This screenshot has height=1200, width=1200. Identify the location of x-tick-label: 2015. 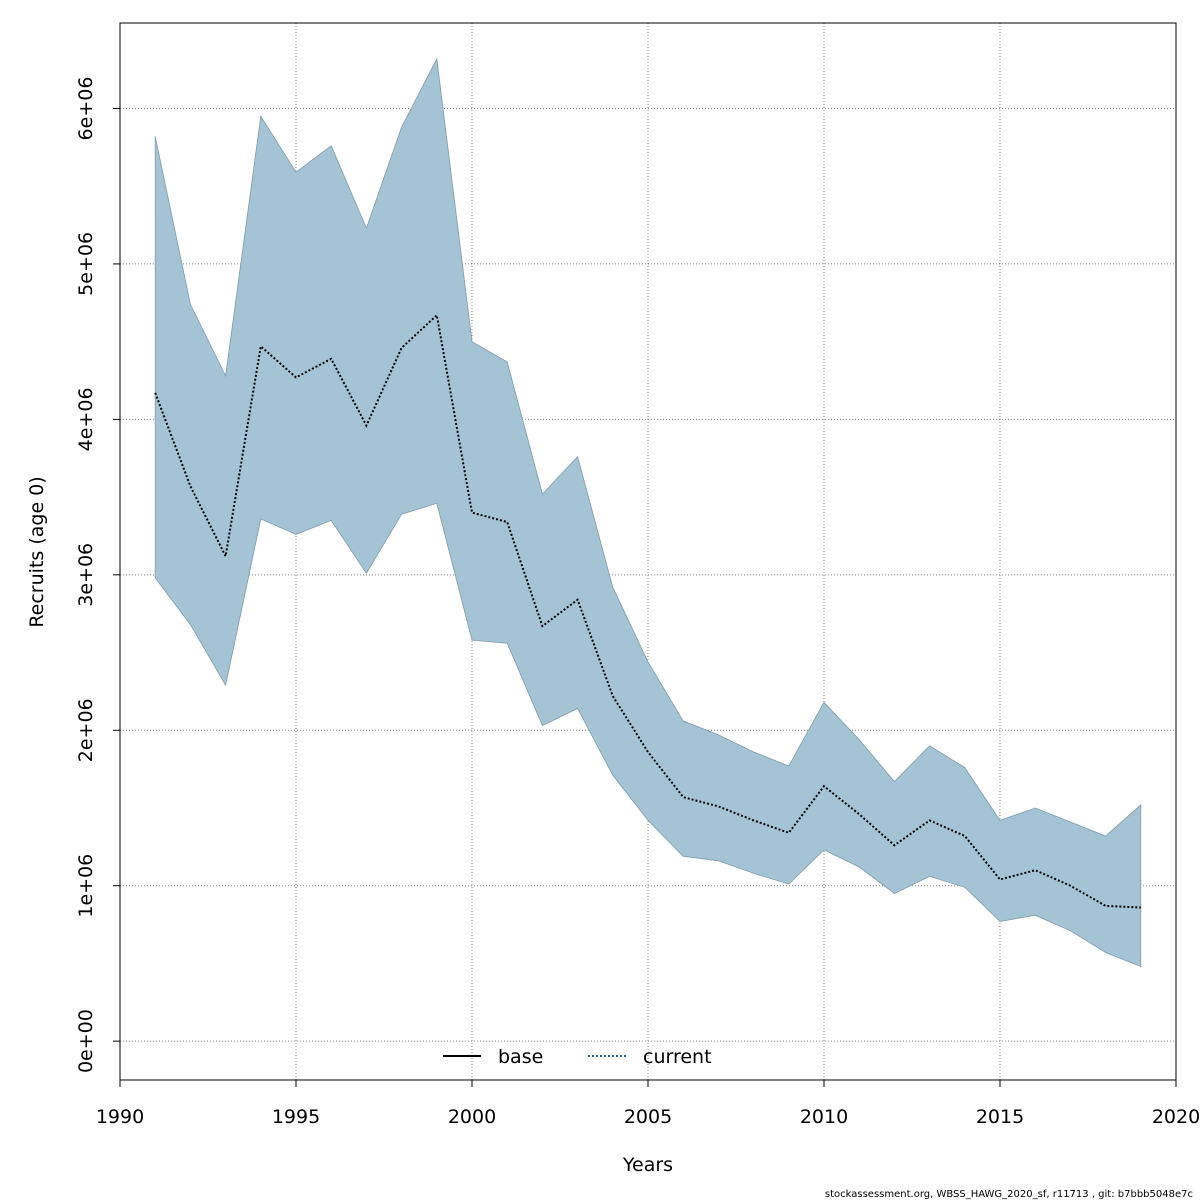
(1000, 1117).